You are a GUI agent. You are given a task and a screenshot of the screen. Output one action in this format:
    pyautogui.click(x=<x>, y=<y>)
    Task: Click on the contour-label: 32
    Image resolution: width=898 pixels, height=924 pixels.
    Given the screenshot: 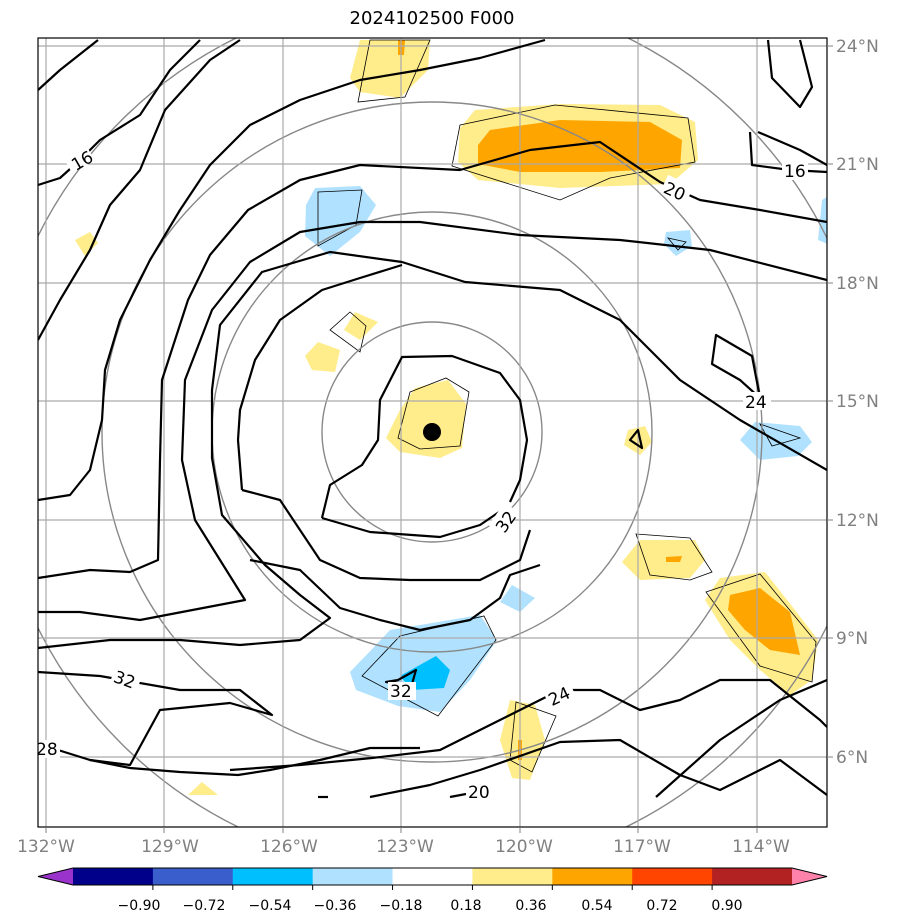 What is the action you would take?
    pyautogui.click(x=401, y=692)
    